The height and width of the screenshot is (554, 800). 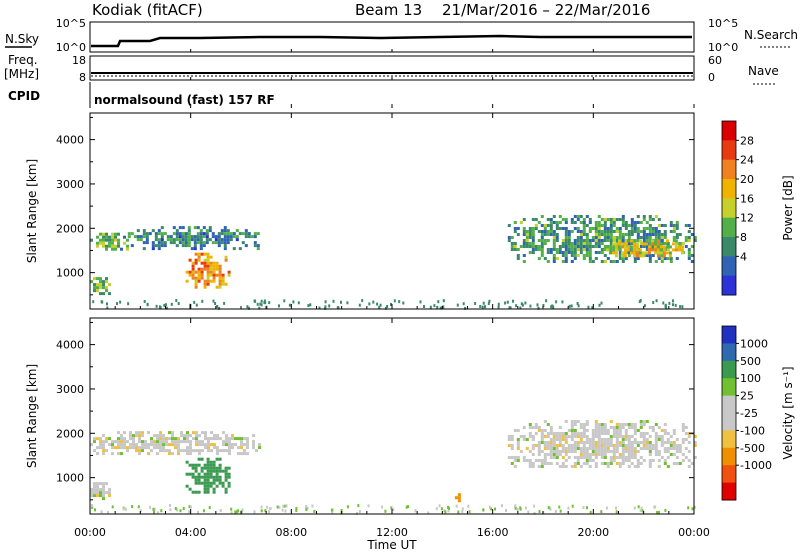 What do you see at coordinates (729, 404) in the screenshot?
I see `velocity-colorbar-segment` at bounding box center [729, 404].